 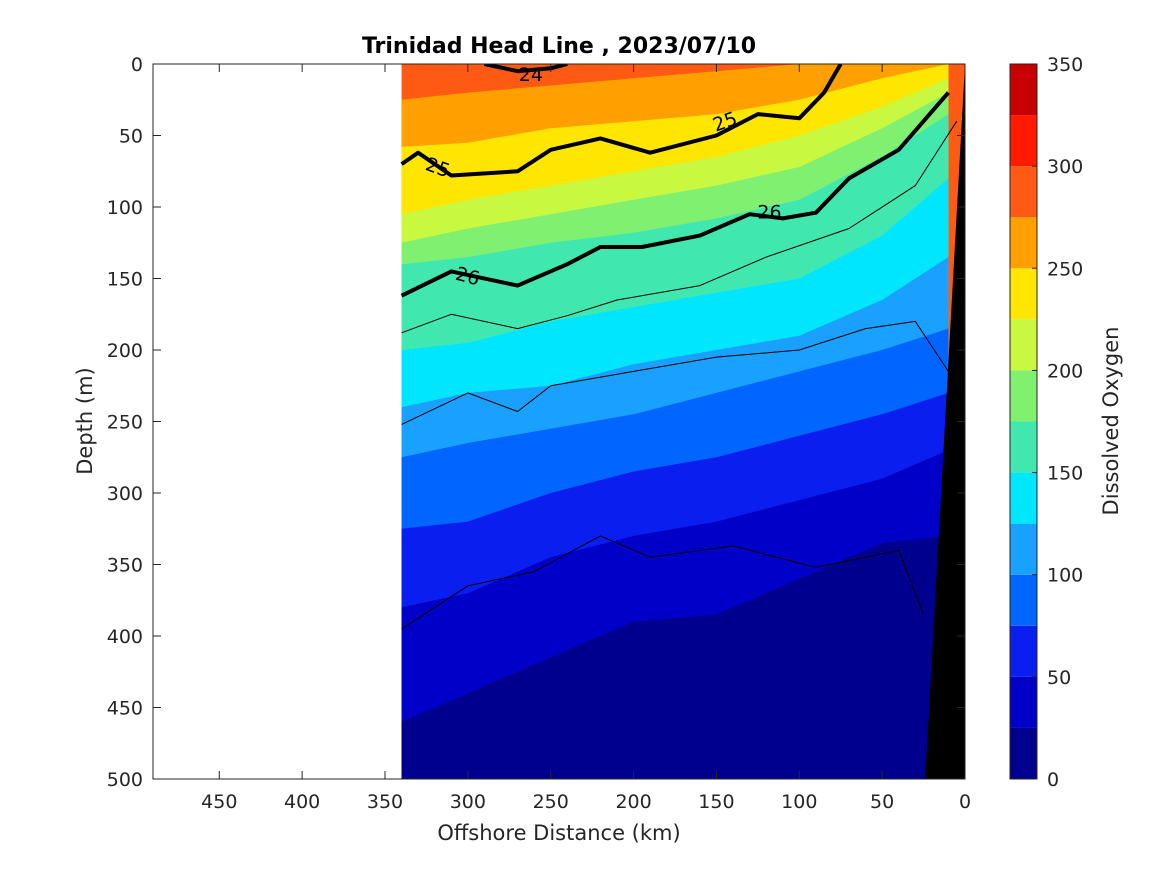 I want to click on x-tick-label: 300, so click(x=468, y=802).